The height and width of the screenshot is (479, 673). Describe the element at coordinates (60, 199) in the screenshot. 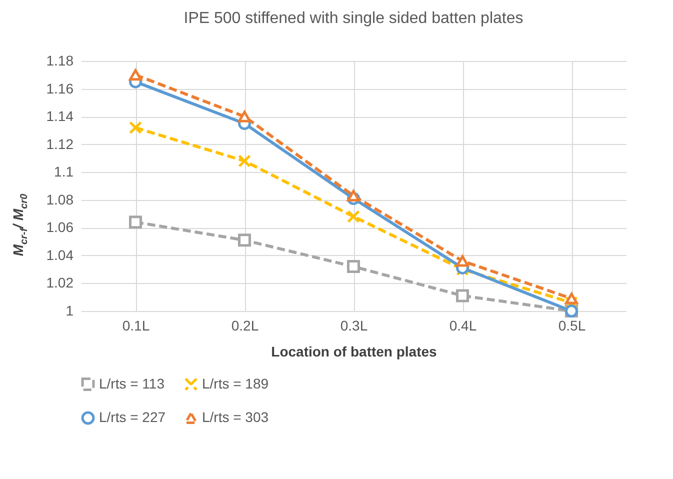

I see `y-tick-label: 1.08` at that location.